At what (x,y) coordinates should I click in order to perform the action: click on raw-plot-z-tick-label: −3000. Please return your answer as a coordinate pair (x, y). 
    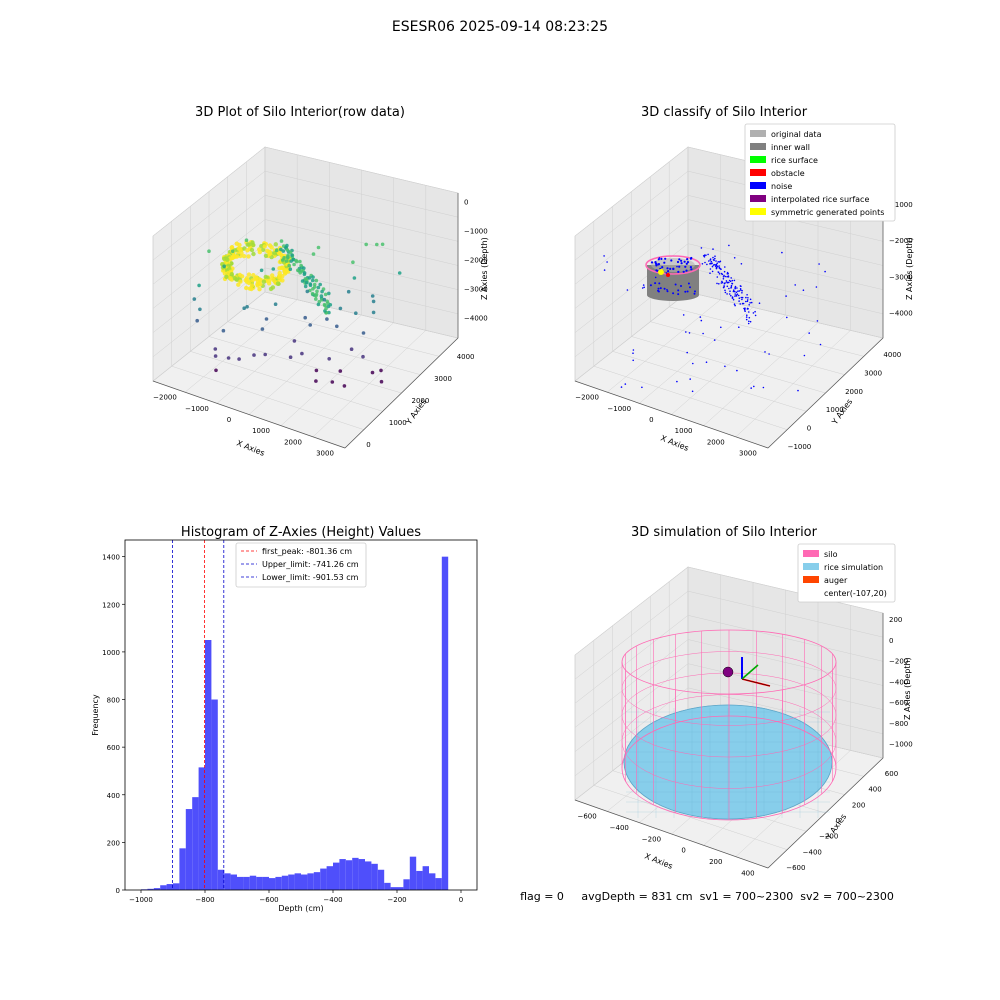
    Looking at the image, I should click on (476, 290).